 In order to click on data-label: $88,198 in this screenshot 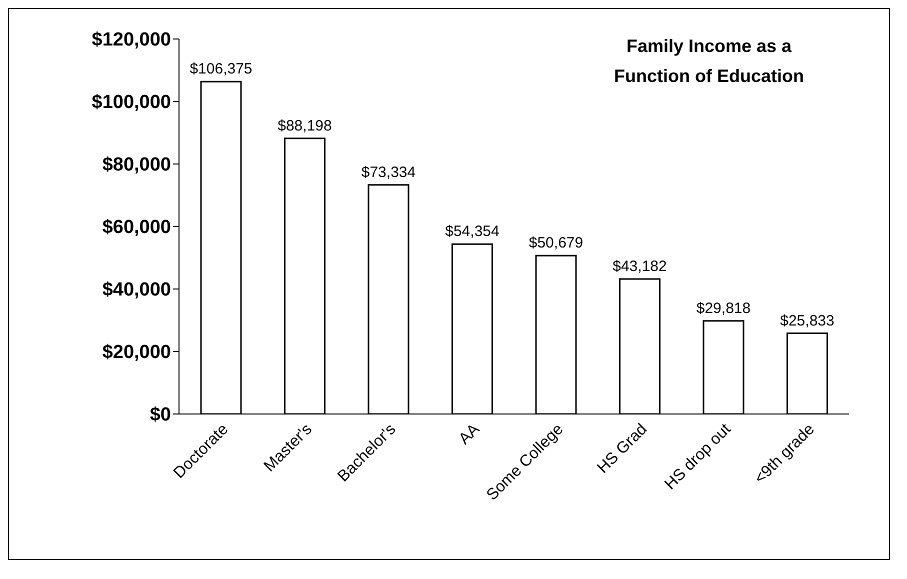, I will do `click(305, 125)`.